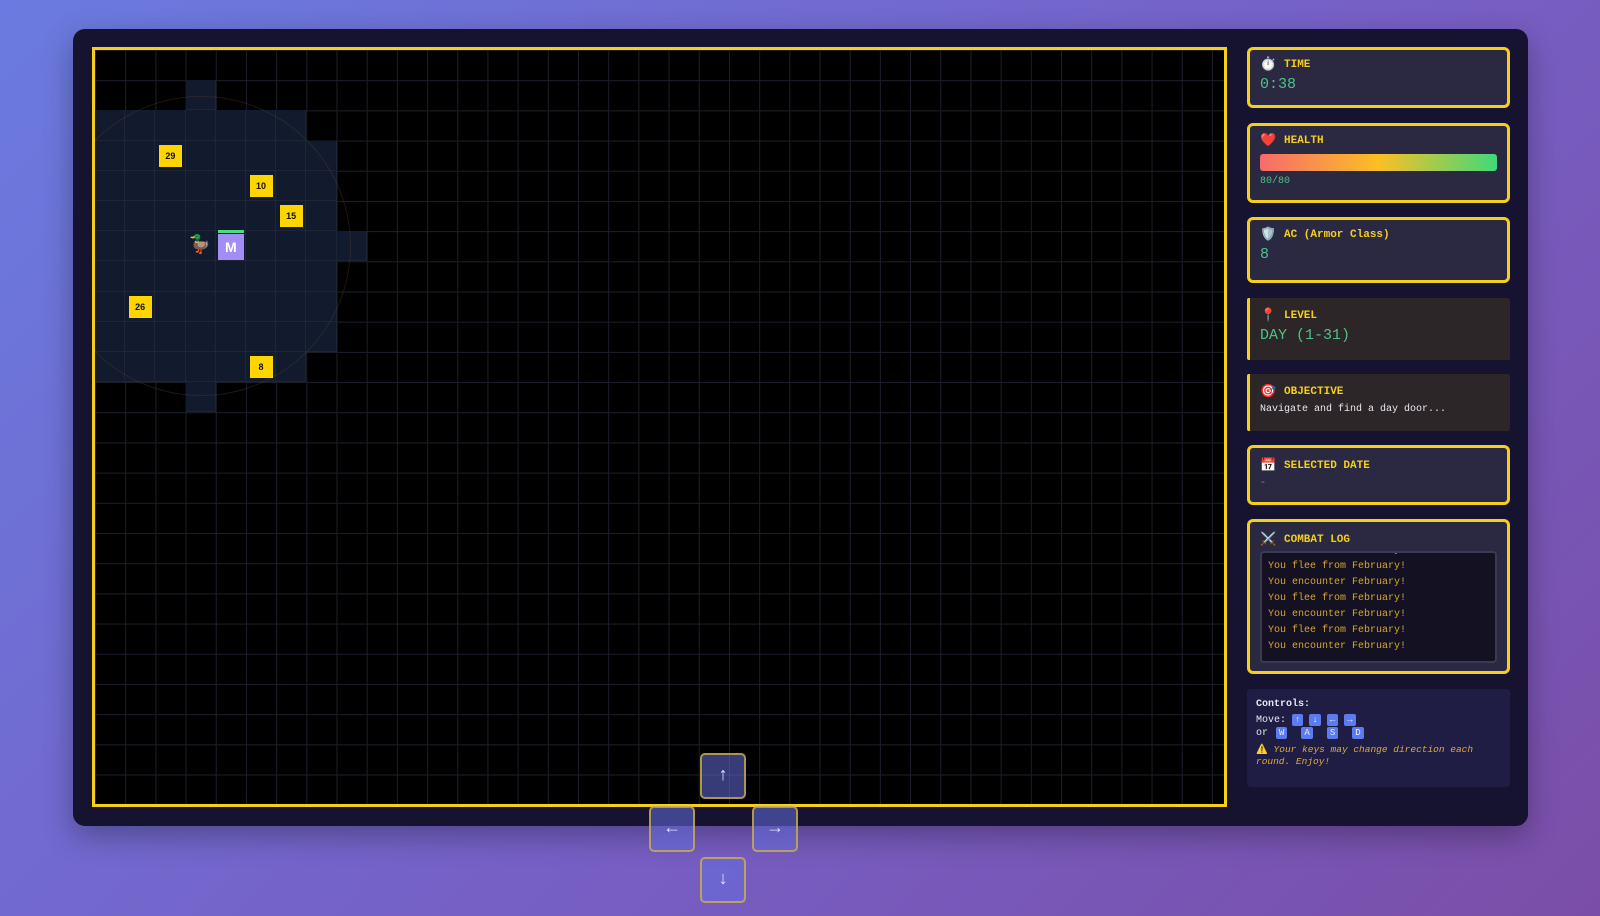 The image size is (1600, 916). I want to click on selected-date-value: -, so click(1263, 483).